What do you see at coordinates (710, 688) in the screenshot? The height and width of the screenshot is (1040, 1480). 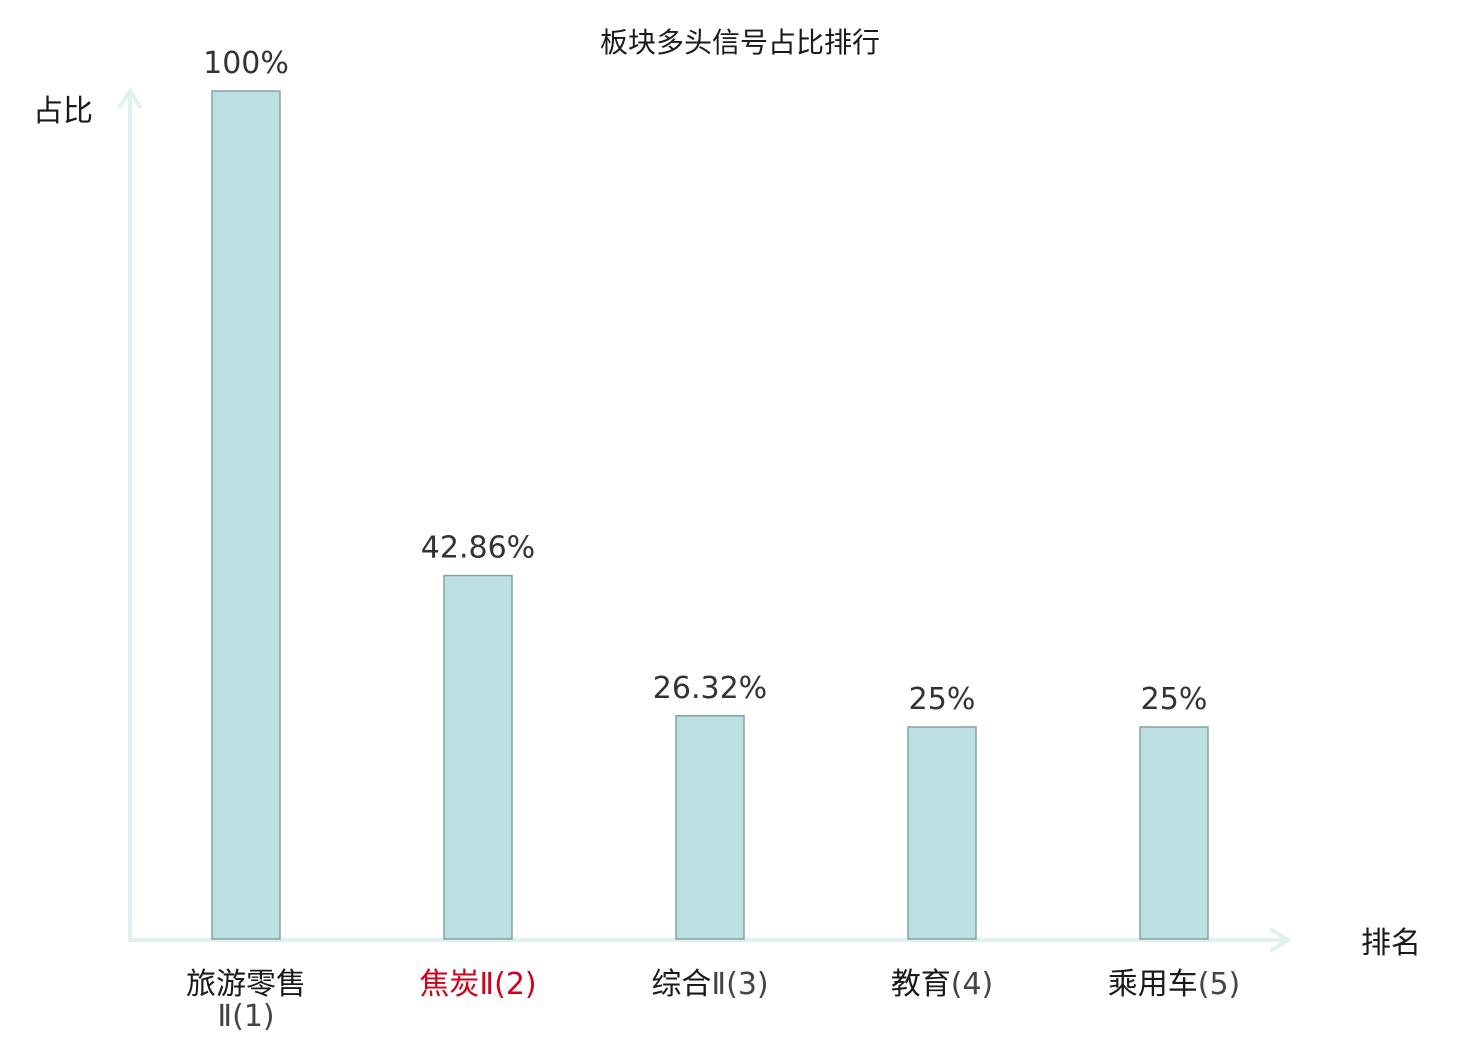 I see `value-label-3: 26.32%` at bounding box center [710, 688].